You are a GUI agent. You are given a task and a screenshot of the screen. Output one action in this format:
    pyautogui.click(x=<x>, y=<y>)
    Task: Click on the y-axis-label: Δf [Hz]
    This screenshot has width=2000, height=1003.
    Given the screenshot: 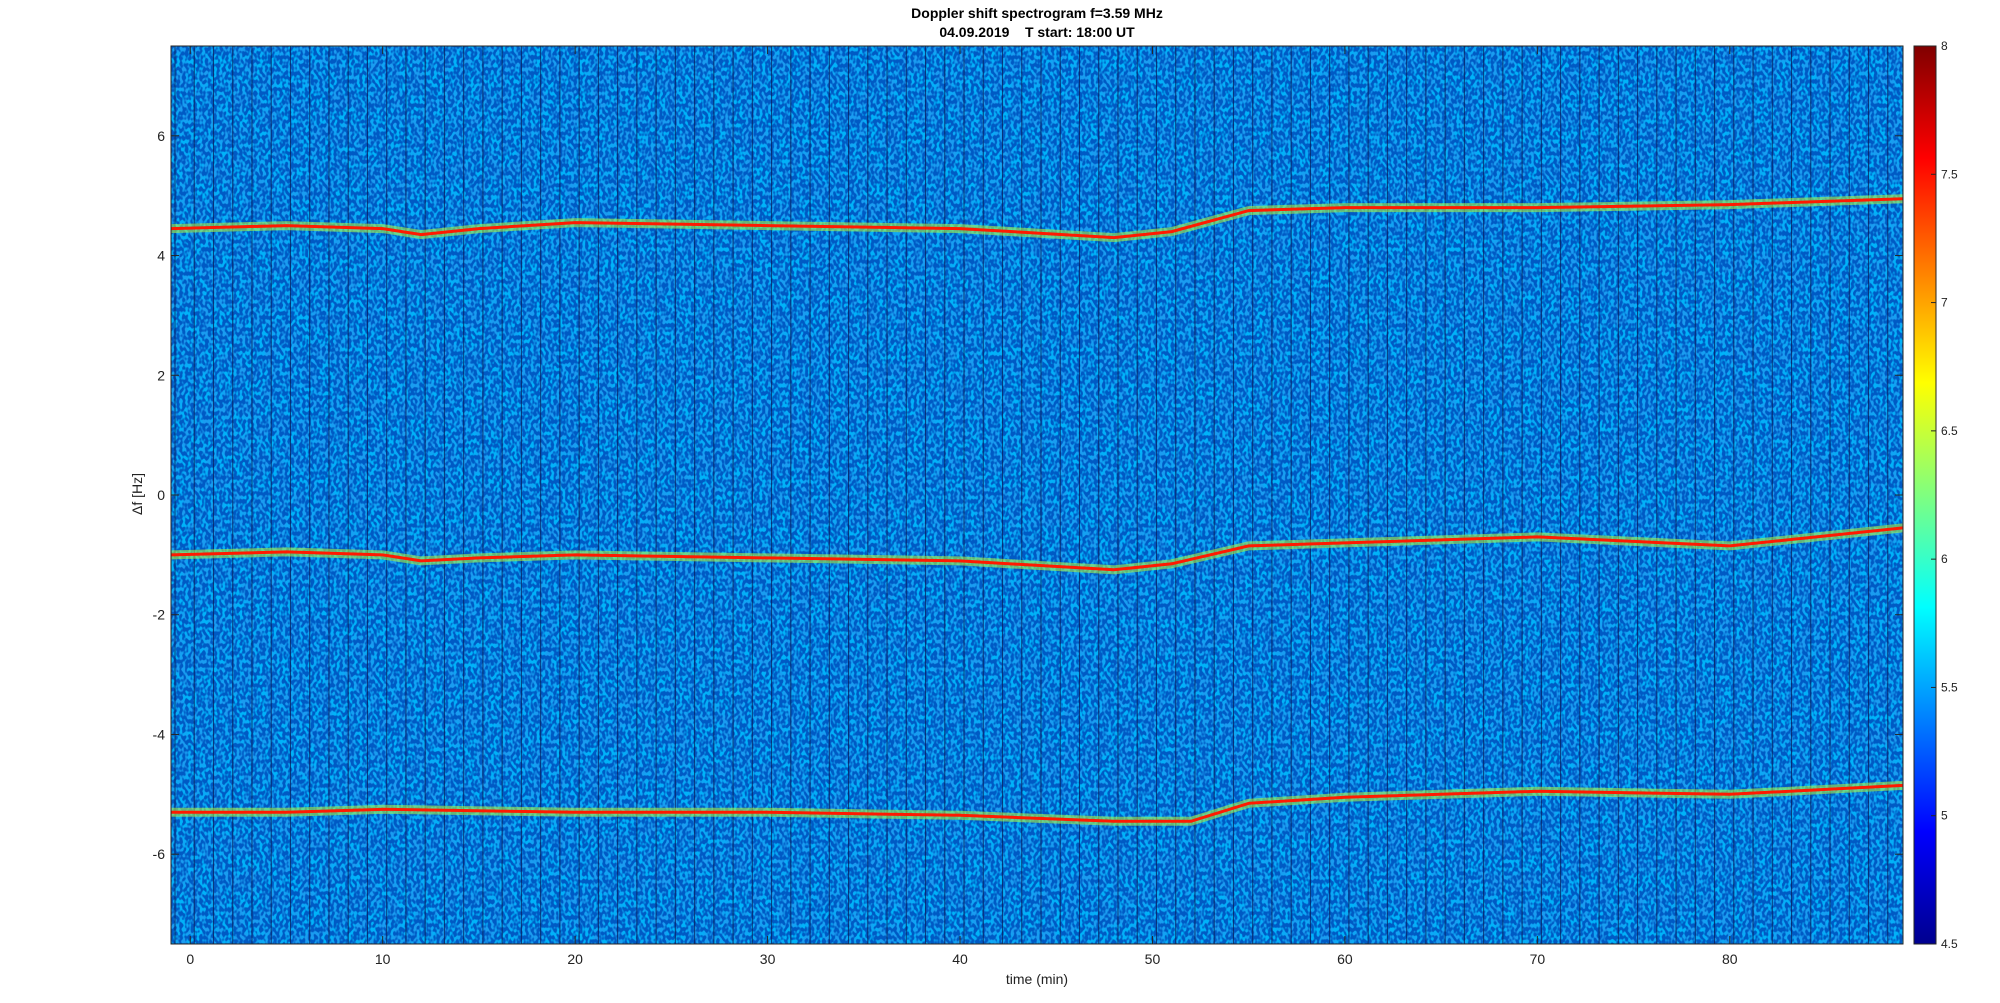 What is the action you would take?
    pyautogui.click(x=137, y=494)
    